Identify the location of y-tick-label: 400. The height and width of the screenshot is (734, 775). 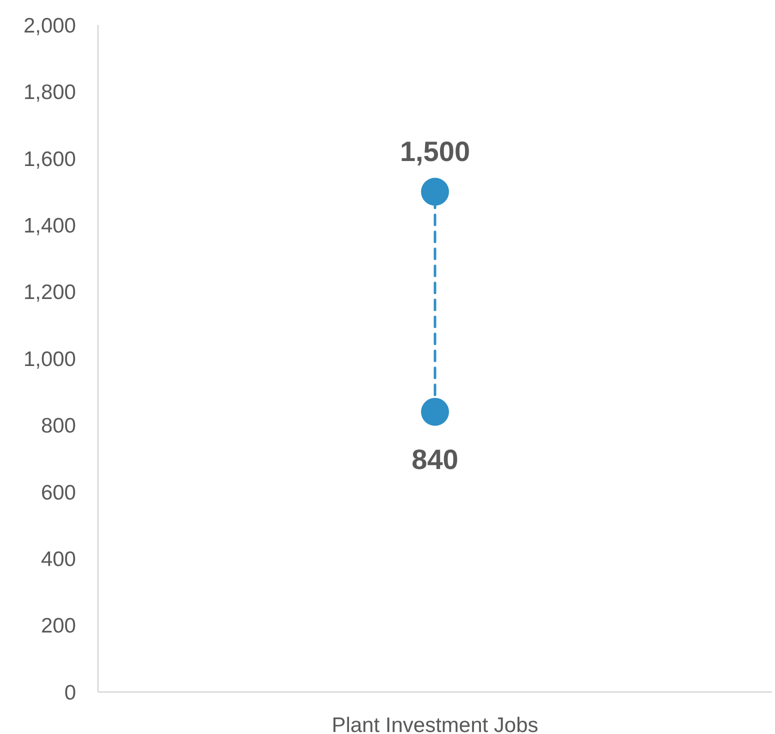
(58, 559).